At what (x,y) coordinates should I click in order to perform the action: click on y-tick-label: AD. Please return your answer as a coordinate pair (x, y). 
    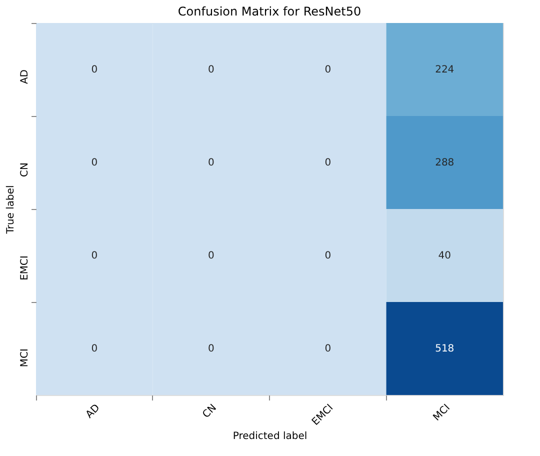
    Looking at the image, I should click on (25, 76).